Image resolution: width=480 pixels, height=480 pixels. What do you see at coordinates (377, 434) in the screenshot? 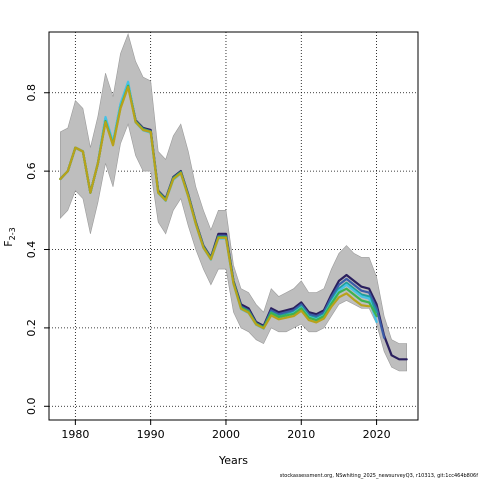
I see `x-tick-label-2020: 2020` at bounding box center [377, 434].